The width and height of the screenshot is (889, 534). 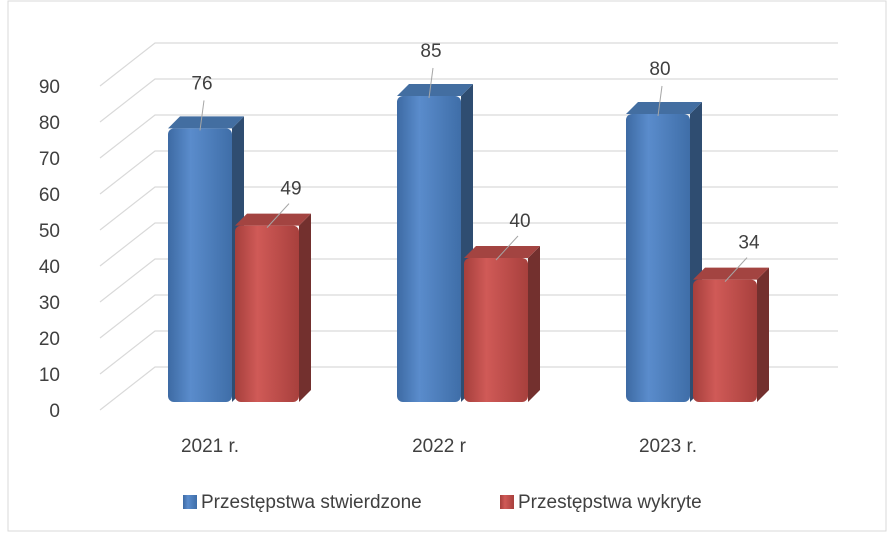 What do you see at coordinates (610, 502) in the screenshot?
I see `legend-label: Przestępstwa wykryte` at bounding box center [610, 502].